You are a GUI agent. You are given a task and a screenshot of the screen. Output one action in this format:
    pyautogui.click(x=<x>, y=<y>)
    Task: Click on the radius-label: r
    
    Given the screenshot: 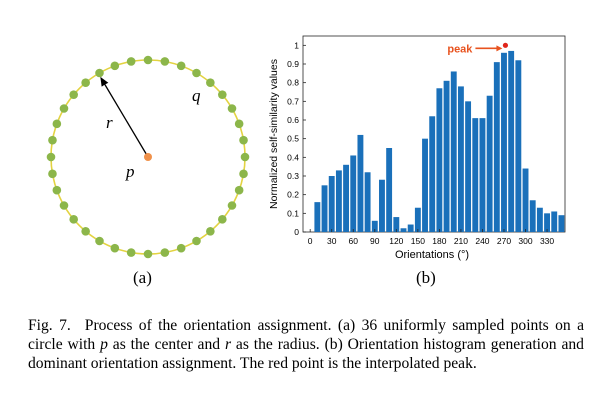 What is the action you would take?
    pyautogui.click(x=109, y=122)
    